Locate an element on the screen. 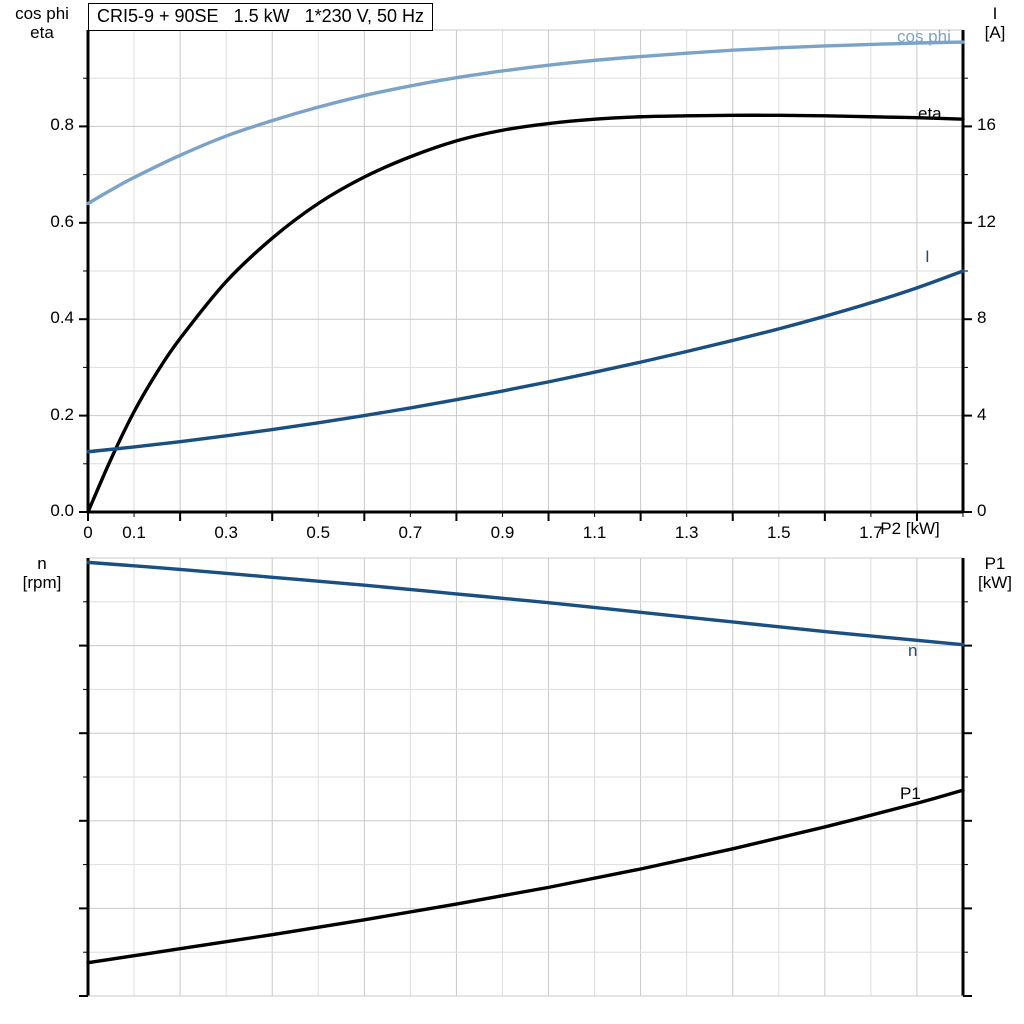 This screenshot has width=1024, height=1024. top-right-axis-title: I [A] is located at coordinates (995, 23).